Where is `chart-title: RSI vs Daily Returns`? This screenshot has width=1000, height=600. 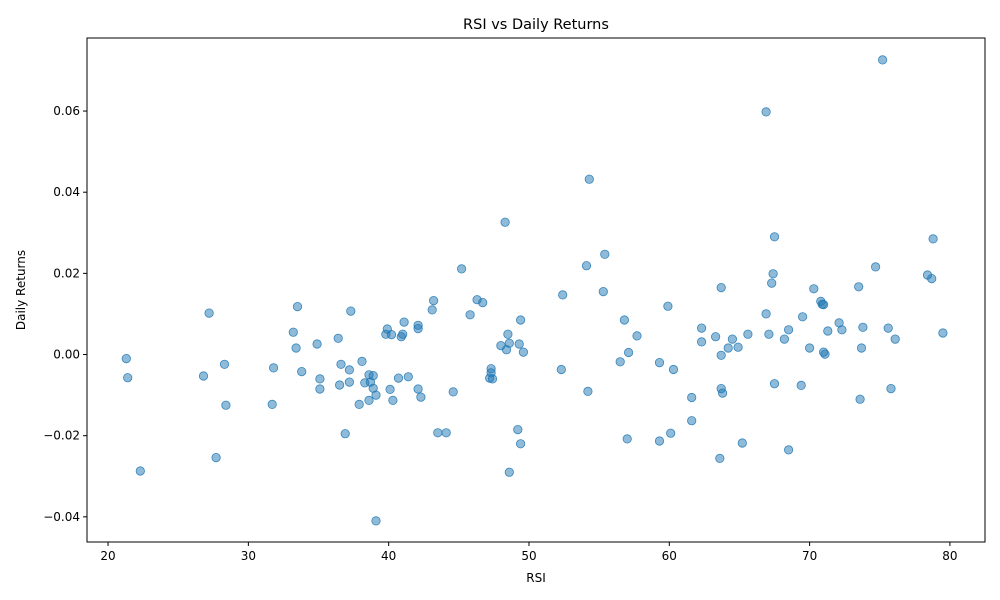
chart-title: RSI vs Daily Returns is located at coordinates (536, 25).